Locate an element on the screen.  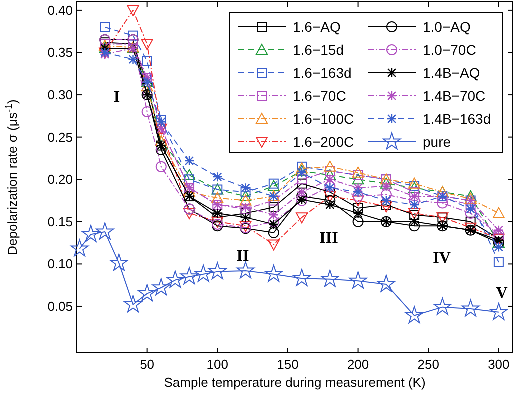
legend-label: 1.6−AQ is located at coordinates (317, 27).